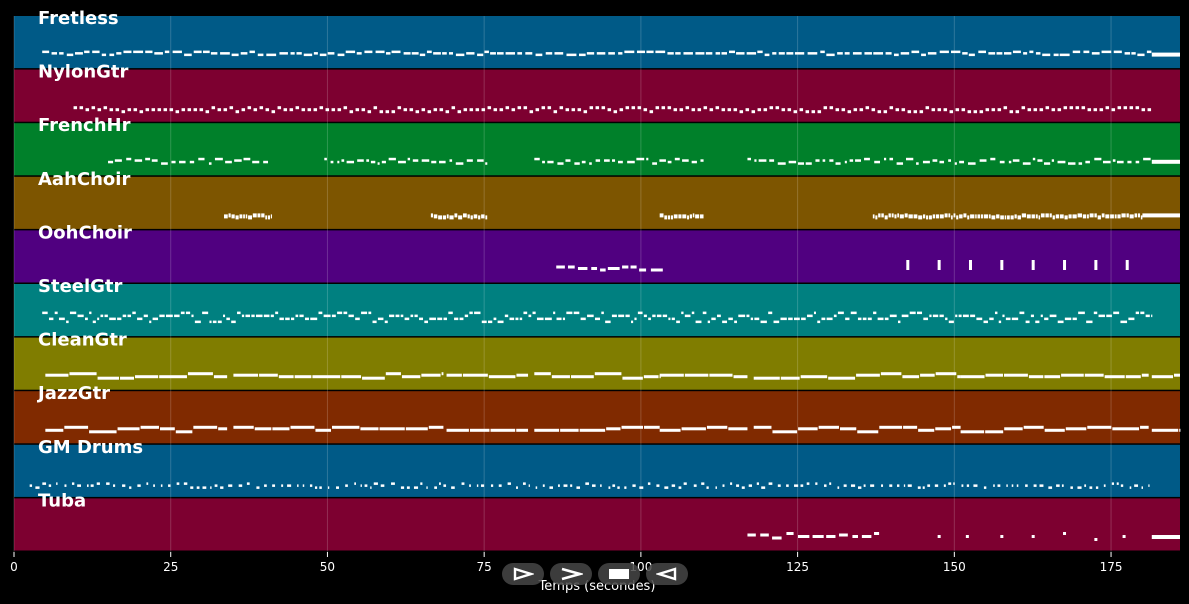  What do you see at coordinates (85, 232) in the screenshot?
I see `track-label: OohChoir` at bounding box center [85, 232].